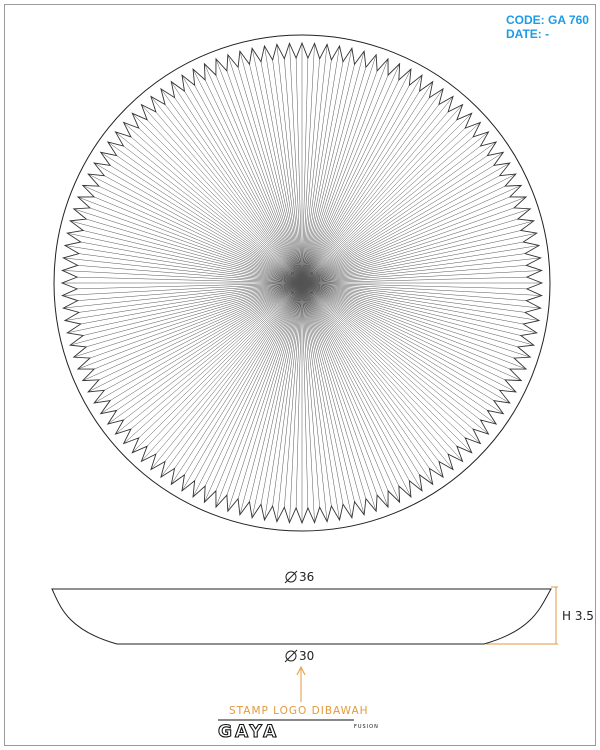 The image size is (600, 750). Describe the element at coordinates (301, 683) in the screenshot. I see `stamp-arrow` at that location.